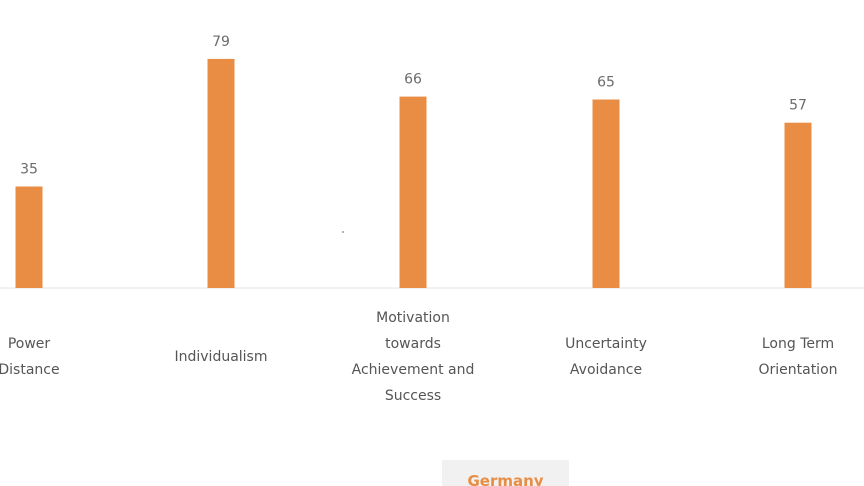 The image size is (864, 486). Describe the element at coordinates (798, 370) in the screenshot. I see `category-label-line: Orientation` at that location.